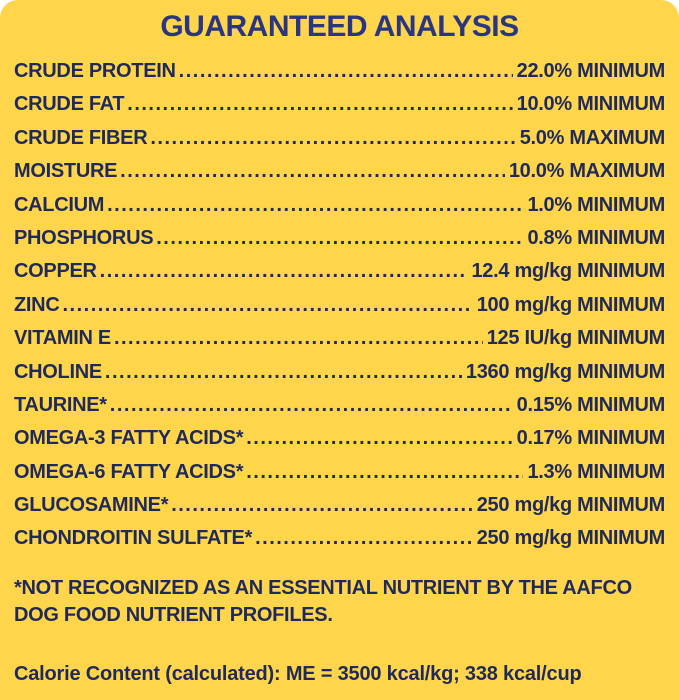 Image resolution: width=679 pixels, height=700 pixels. What do you see at coordinates (91, 505) in the screenshot?
I see `nutrient-name: GLUCOSAMINE*` at bounding box center [91, 505].